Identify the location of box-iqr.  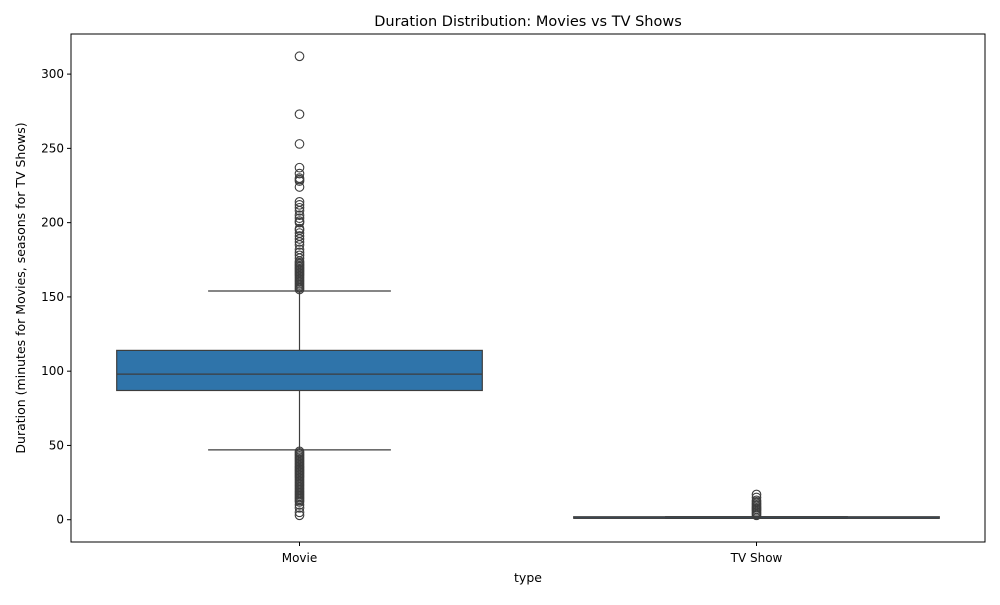
(299, 370).